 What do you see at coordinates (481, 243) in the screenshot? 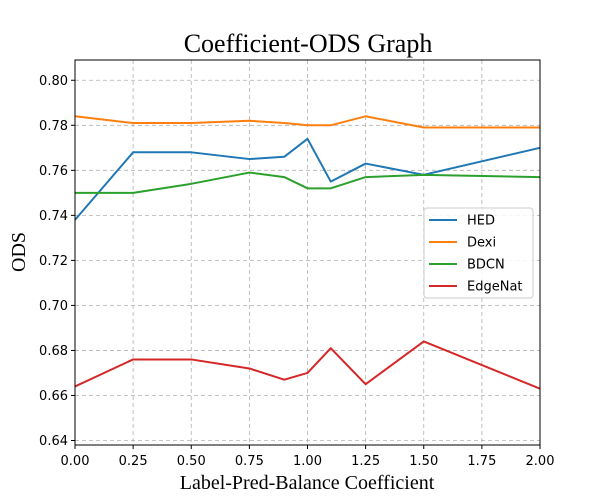
I see `legend-label-dexi: Dexi` at bounding box center [481, 243].